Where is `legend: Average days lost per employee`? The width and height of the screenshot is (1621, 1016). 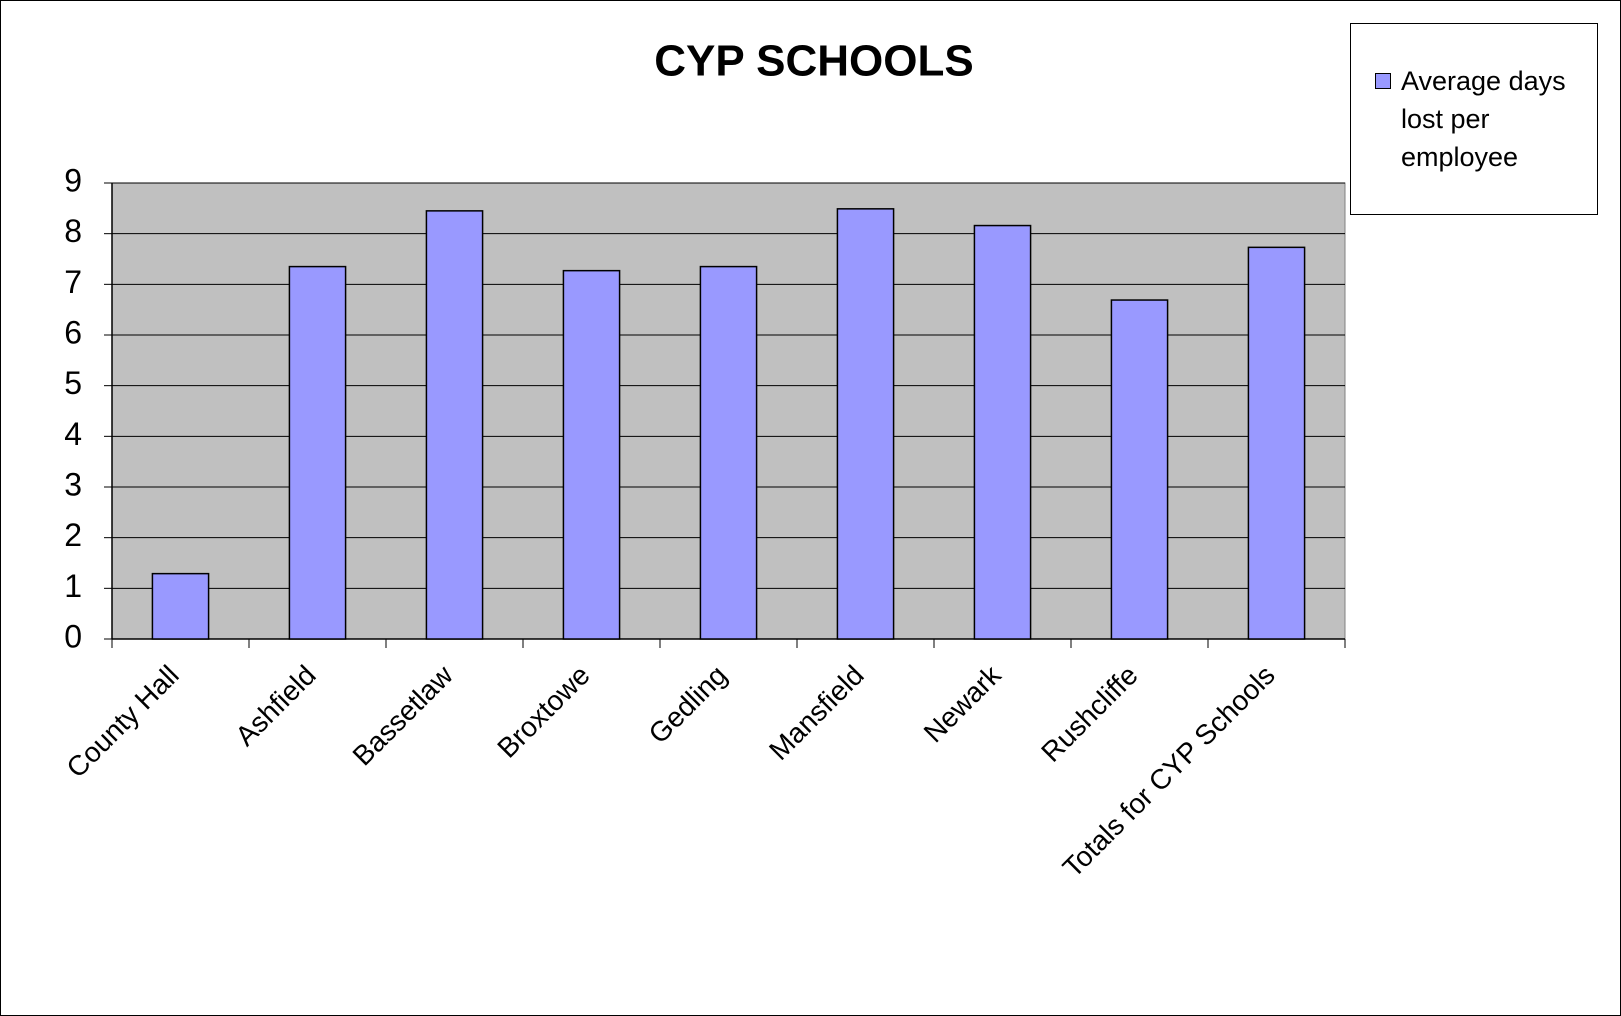
legend: Average days lost per employee is located at coordinates (1474, 119).